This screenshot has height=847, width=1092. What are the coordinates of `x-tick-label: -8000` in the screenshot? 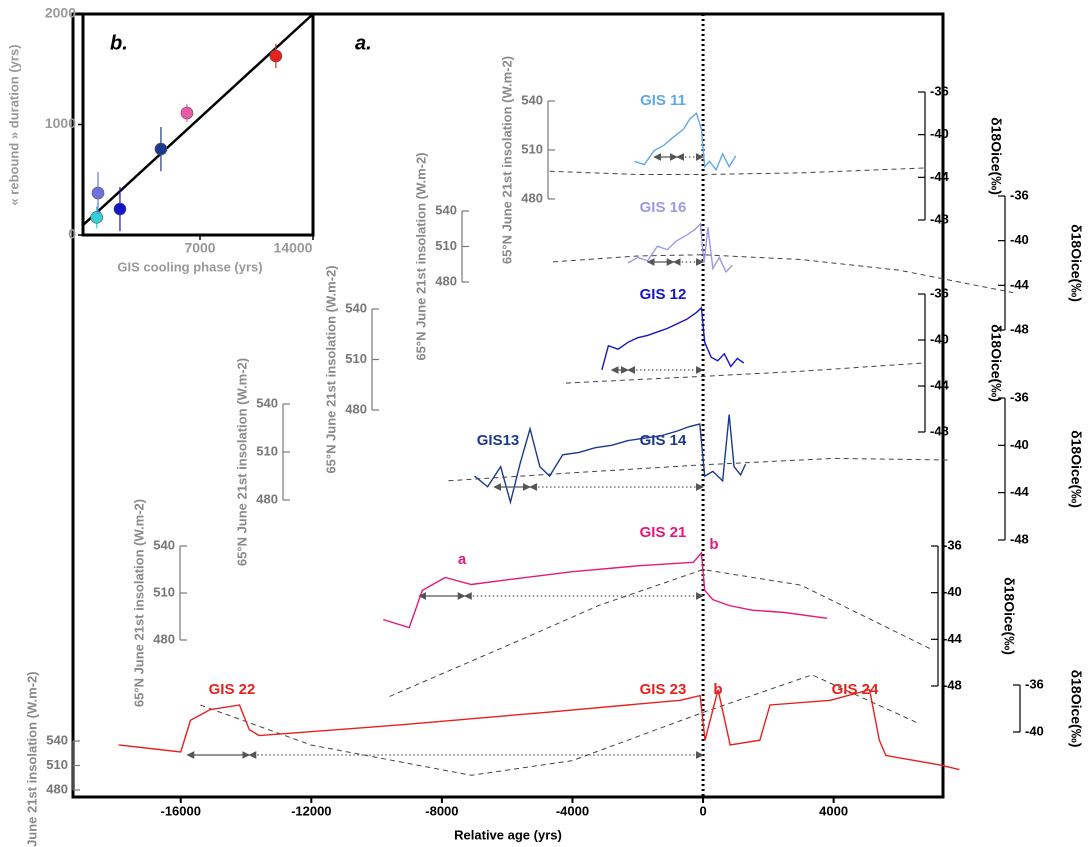 It's located at (441, 810).